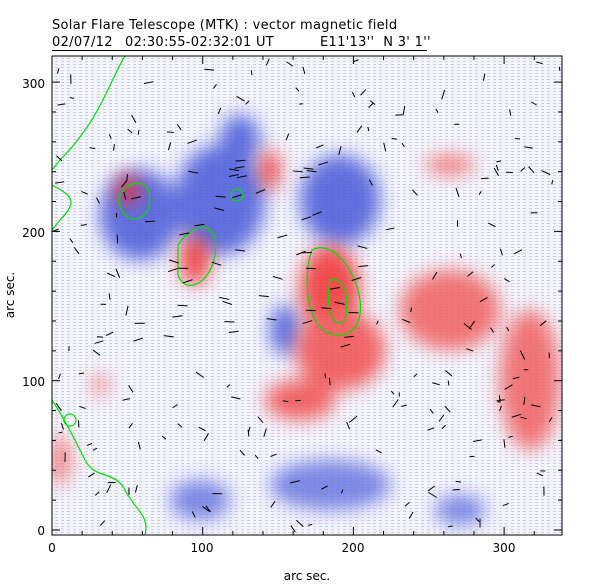 Image resolution: width=612 pixels, height=585 pixels. Describe the element at coordinates (353, 548) in the screenshot. I see `x-tick-label: 200` at that location.